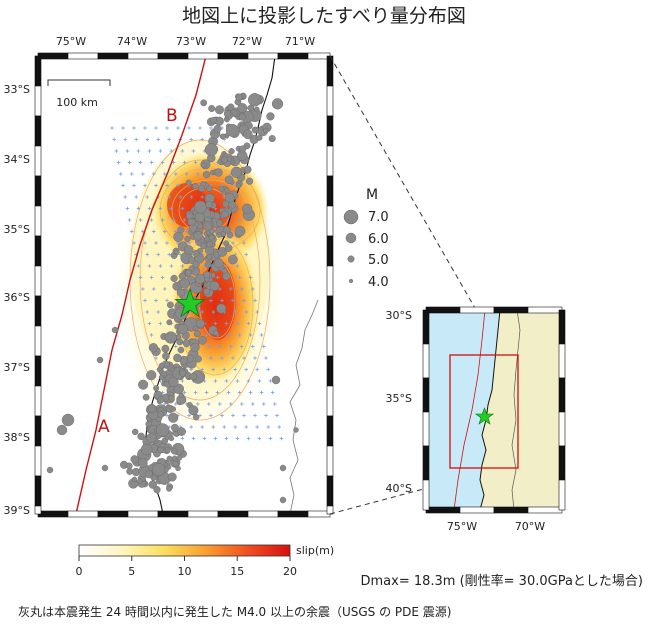 This screenshot has height=625, width=648. What do you see at coordinates (516, 410) in the screenshot?
I see `inset-border` at bounding box center [516, 410].